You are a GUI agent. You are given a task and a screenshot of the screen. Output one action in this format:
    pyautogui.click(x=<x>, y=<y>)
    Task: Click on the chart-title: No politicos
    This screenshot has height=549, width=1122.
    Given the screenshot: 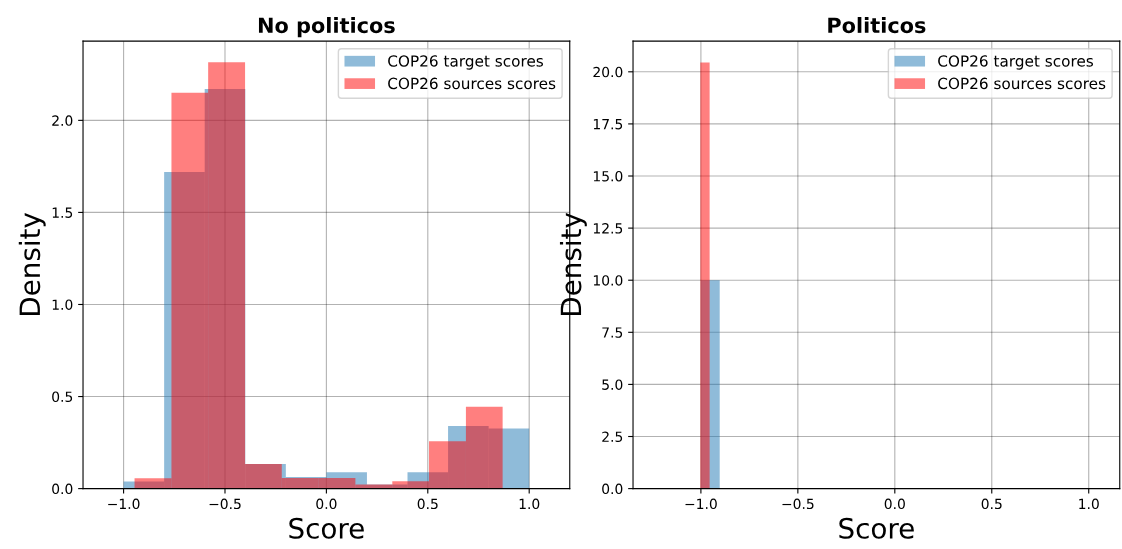 What is the action you would take?
    pyautogui.click(x=326, y=27)
    